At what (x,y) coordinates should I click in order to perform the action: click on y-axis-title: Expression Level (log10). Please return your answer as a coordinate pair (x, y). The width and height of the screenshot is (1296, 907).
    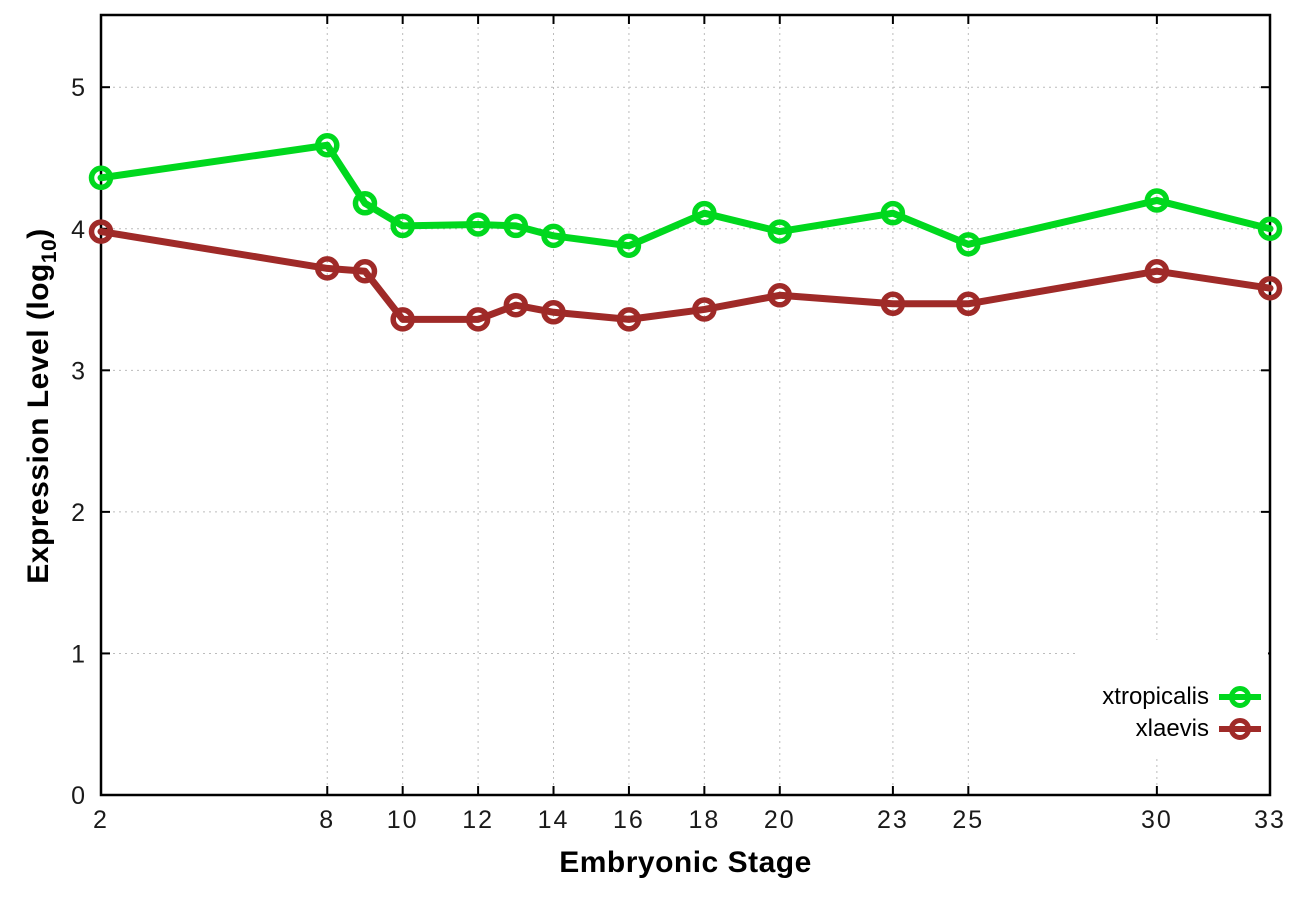
    Looking at the image, I should click on (40, 406).